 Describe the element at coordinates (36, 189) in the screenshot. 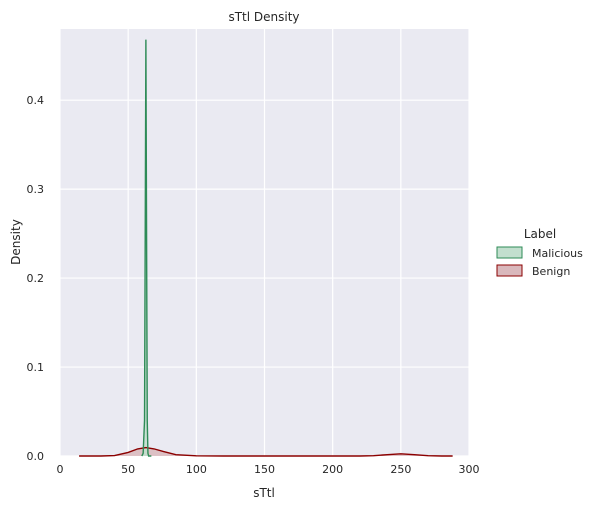

I see `y-tick-label: 0.3` at that location.